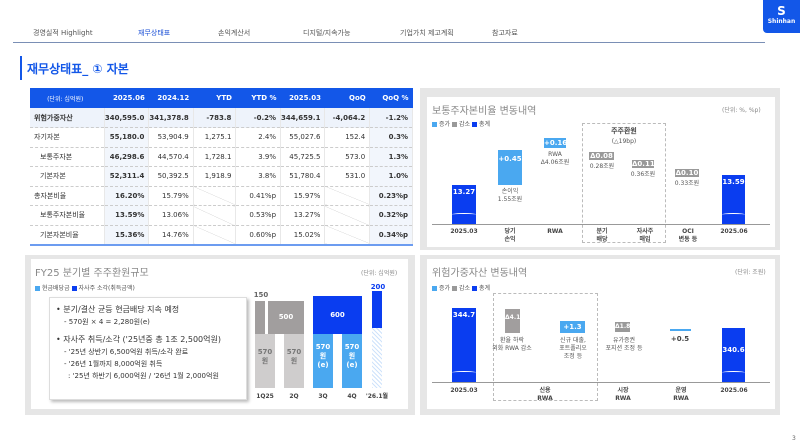 The width and height of the screenshot is (800, 447). I want to click on table-cell: 531.0, so click(347, 176).